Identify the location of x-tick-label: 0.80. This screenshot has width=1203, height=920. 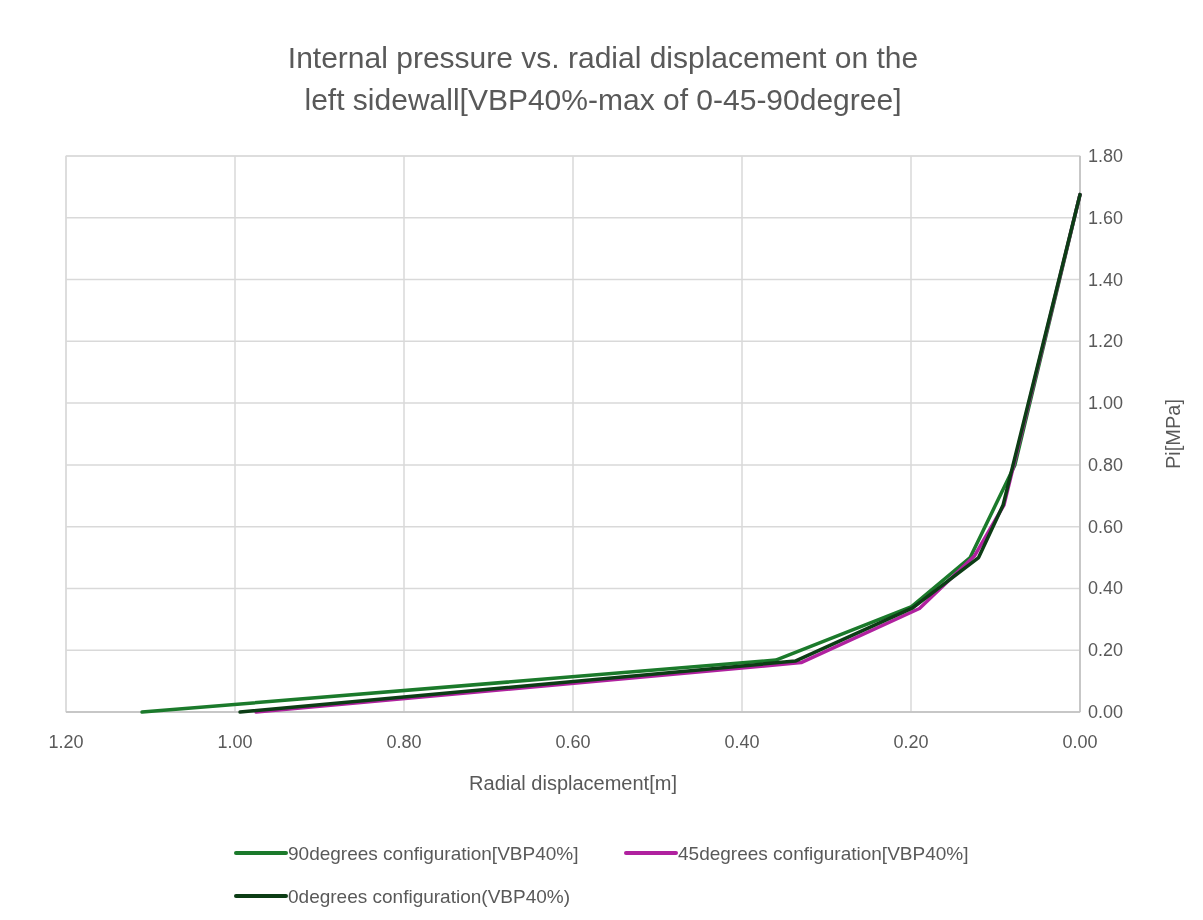
(404, 742).